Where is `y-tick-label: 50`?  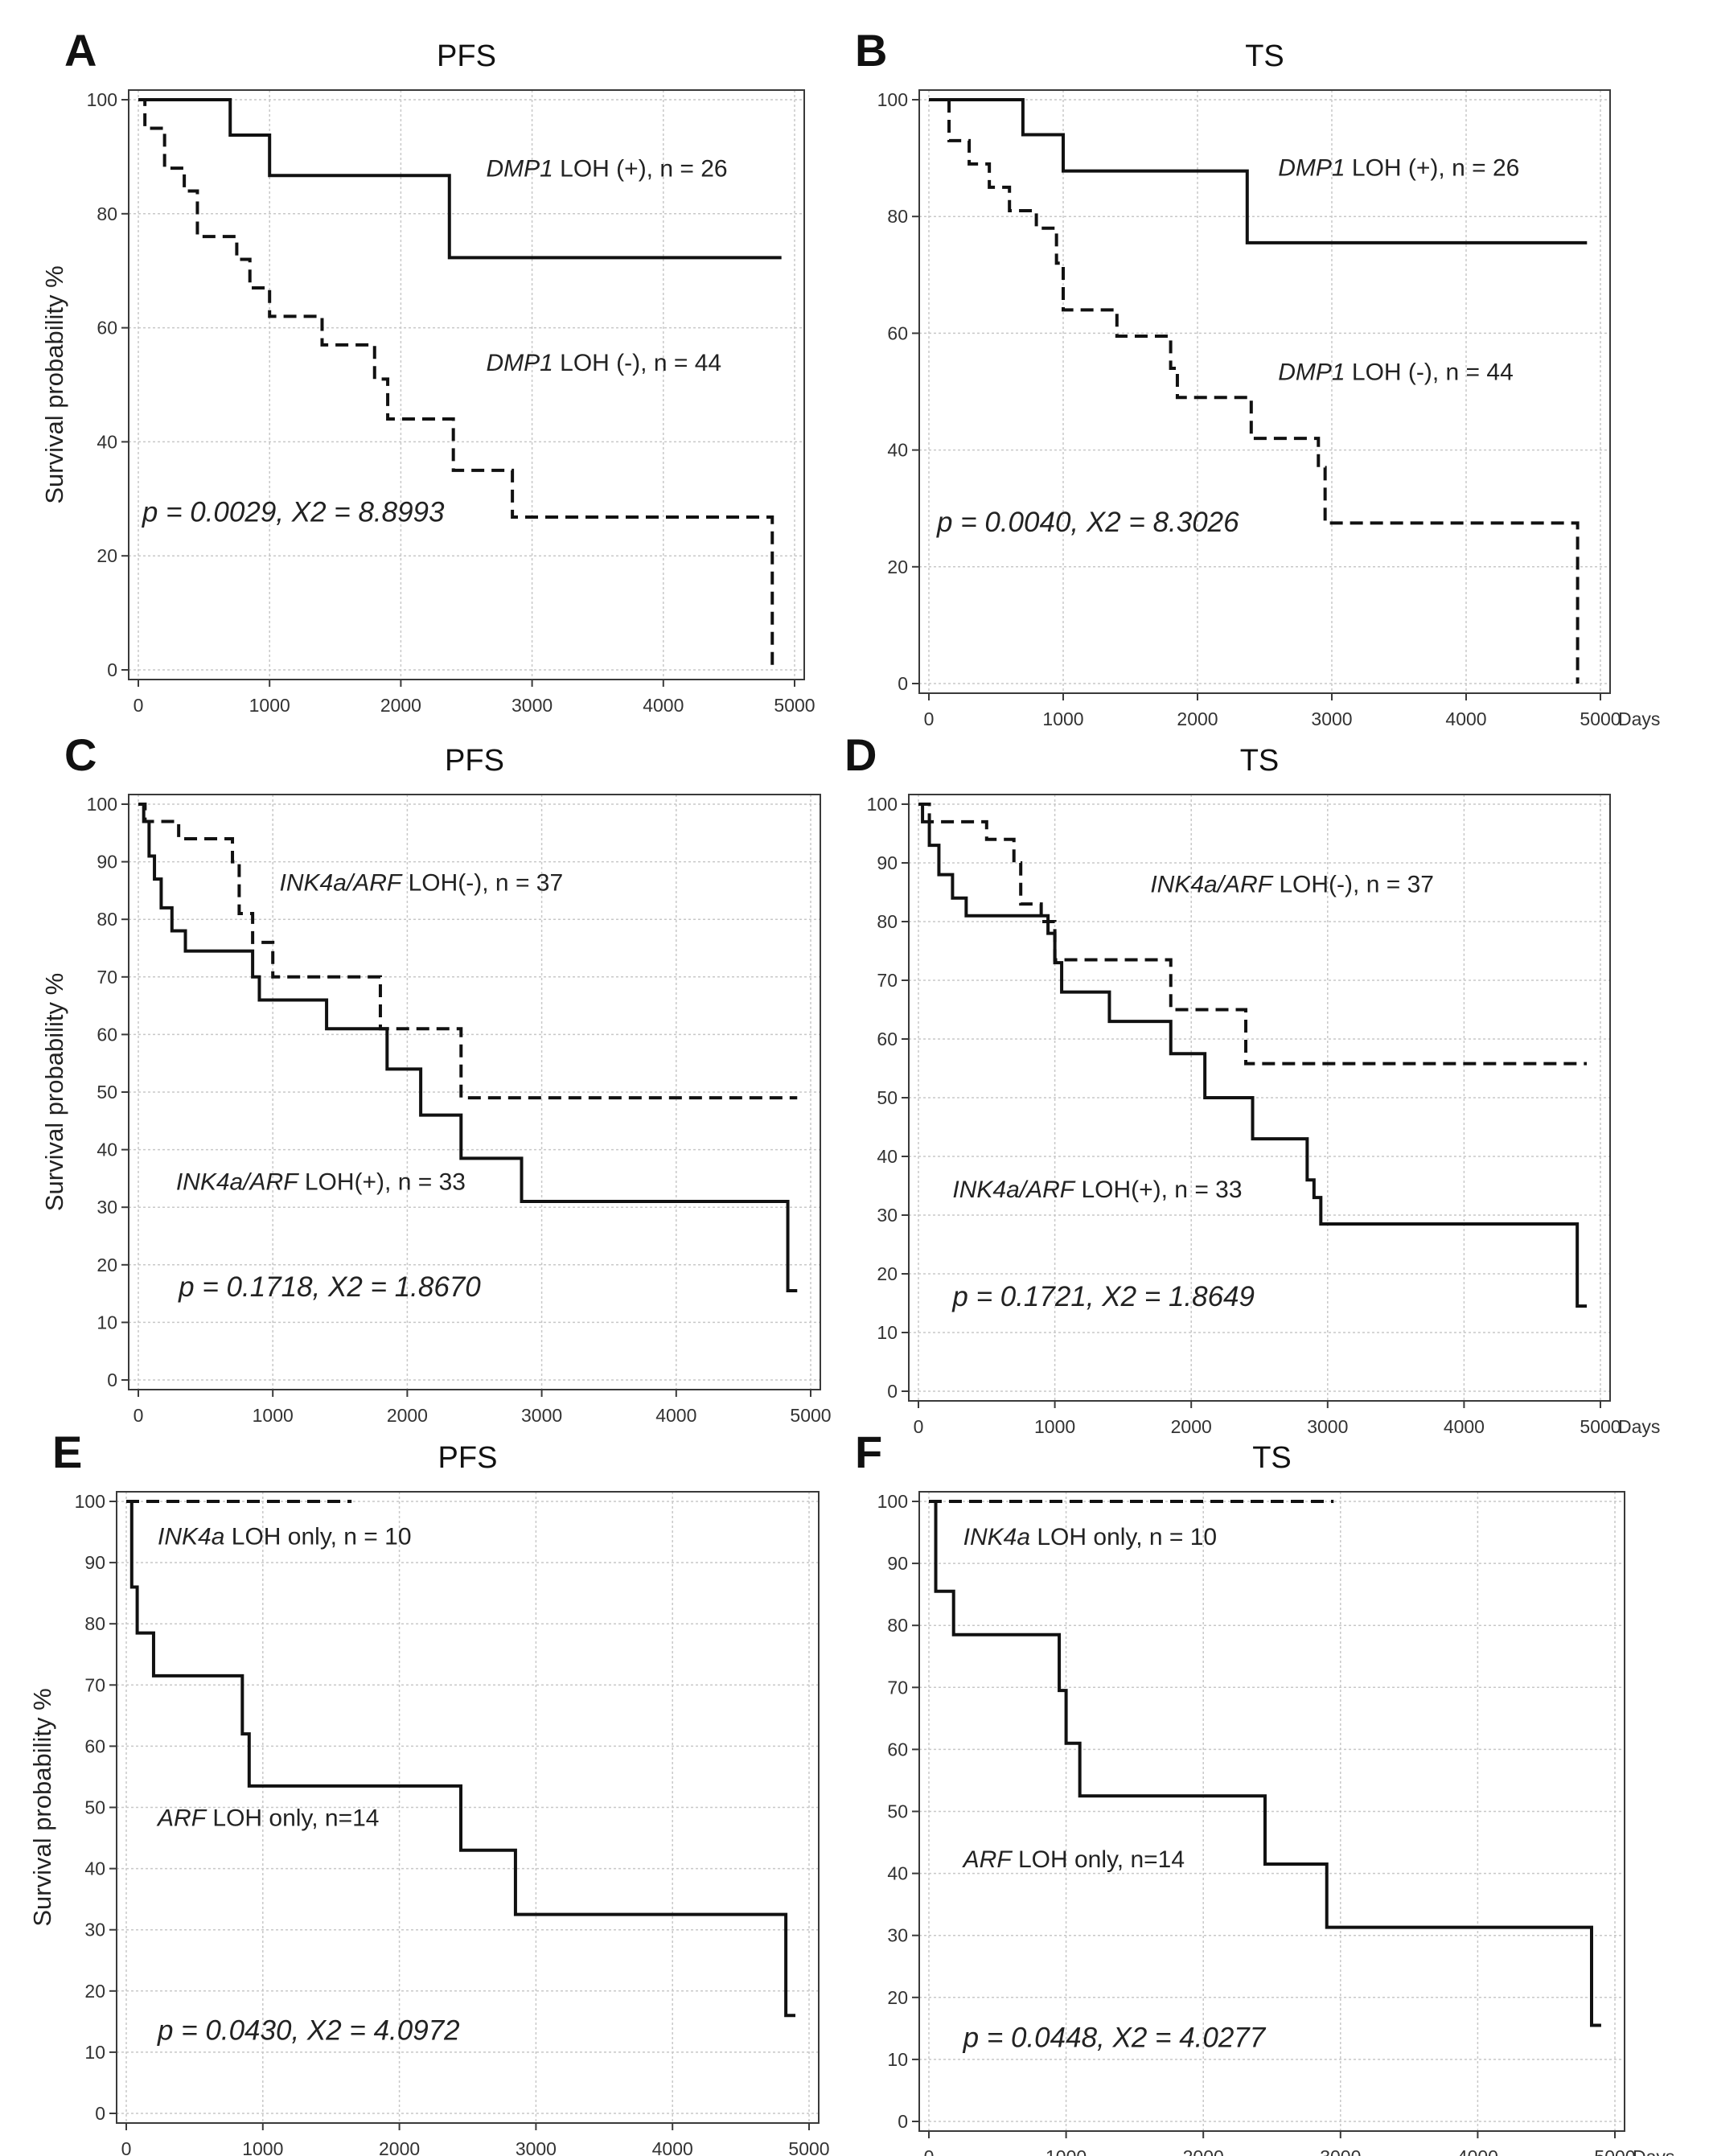
y-tick-label: 50 is located at coordinates (94, 1807).